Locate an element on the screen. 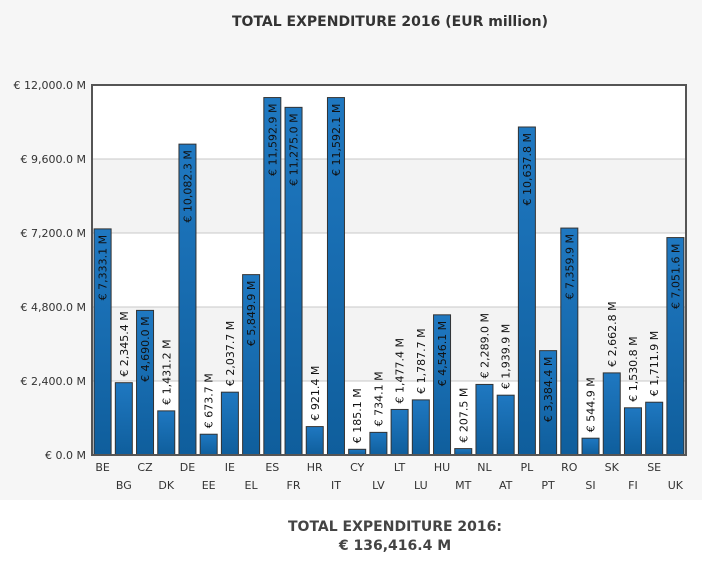  bar-ee is located at coordinates (208, 444).